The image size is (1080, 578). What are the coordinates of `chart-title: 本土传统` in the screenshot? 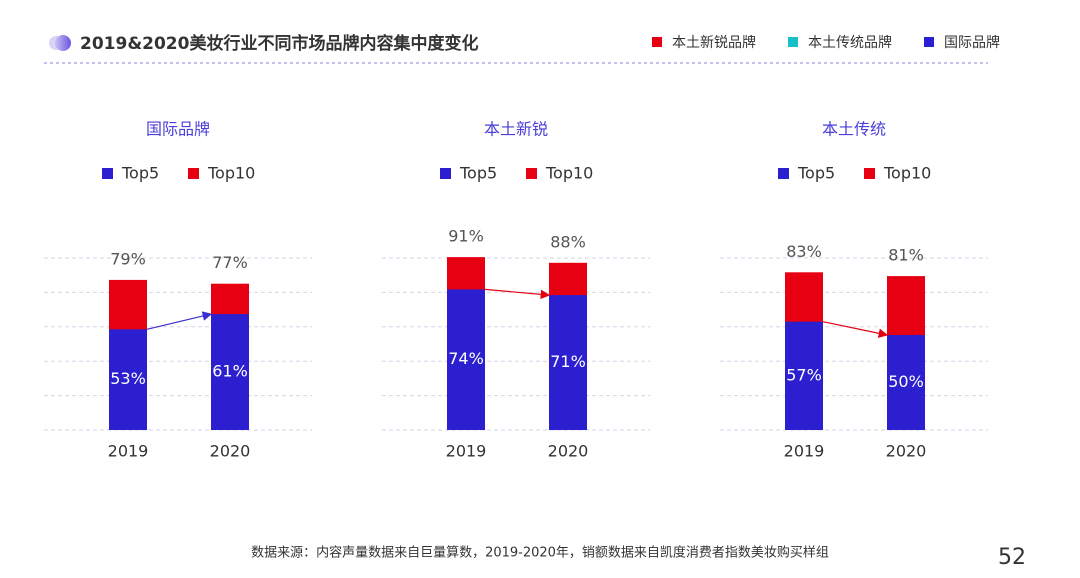 It's located at (854, 129).